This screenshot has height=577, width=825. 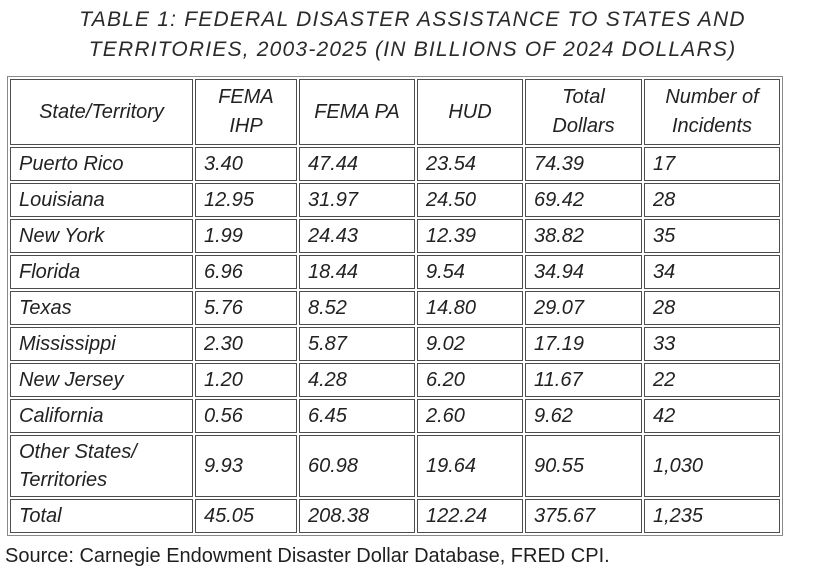 I want to click on table-row-california: California 0.56 6.45 2.60 9.62 42, so click(x=395, y=416).